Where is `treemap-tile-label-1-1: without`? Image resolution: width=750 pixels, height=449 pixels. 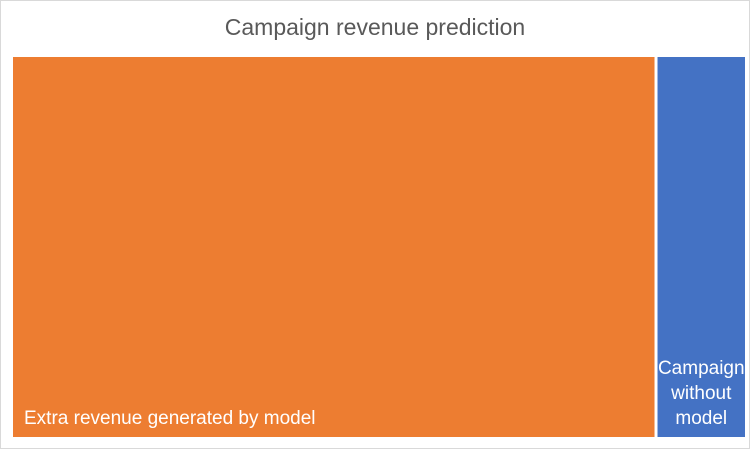
treemap-tile-label-1-1: without is located at coordinates (701, 393).